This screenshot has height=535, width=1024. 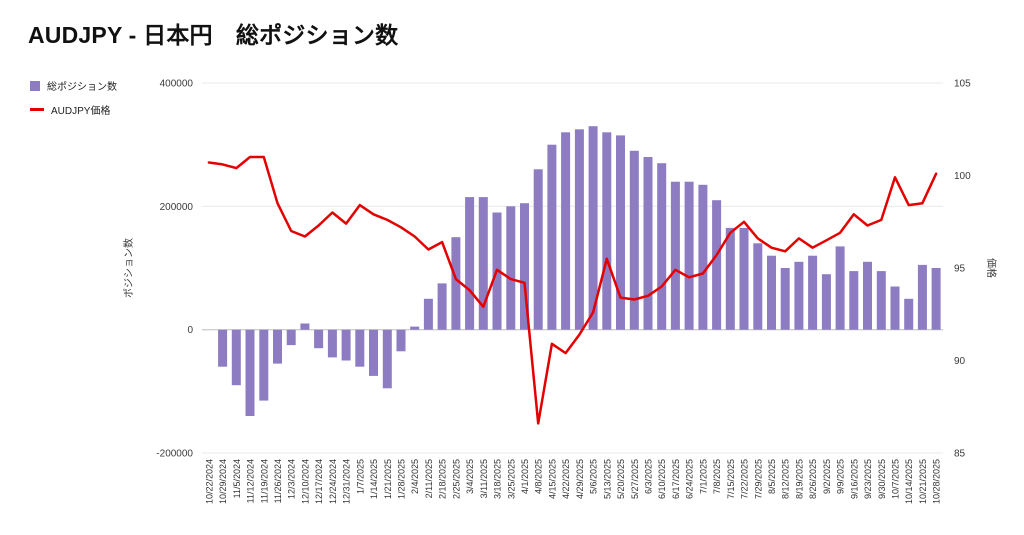 I want to click on right-axis-tick-label: 105, so click(x=962, y=84).